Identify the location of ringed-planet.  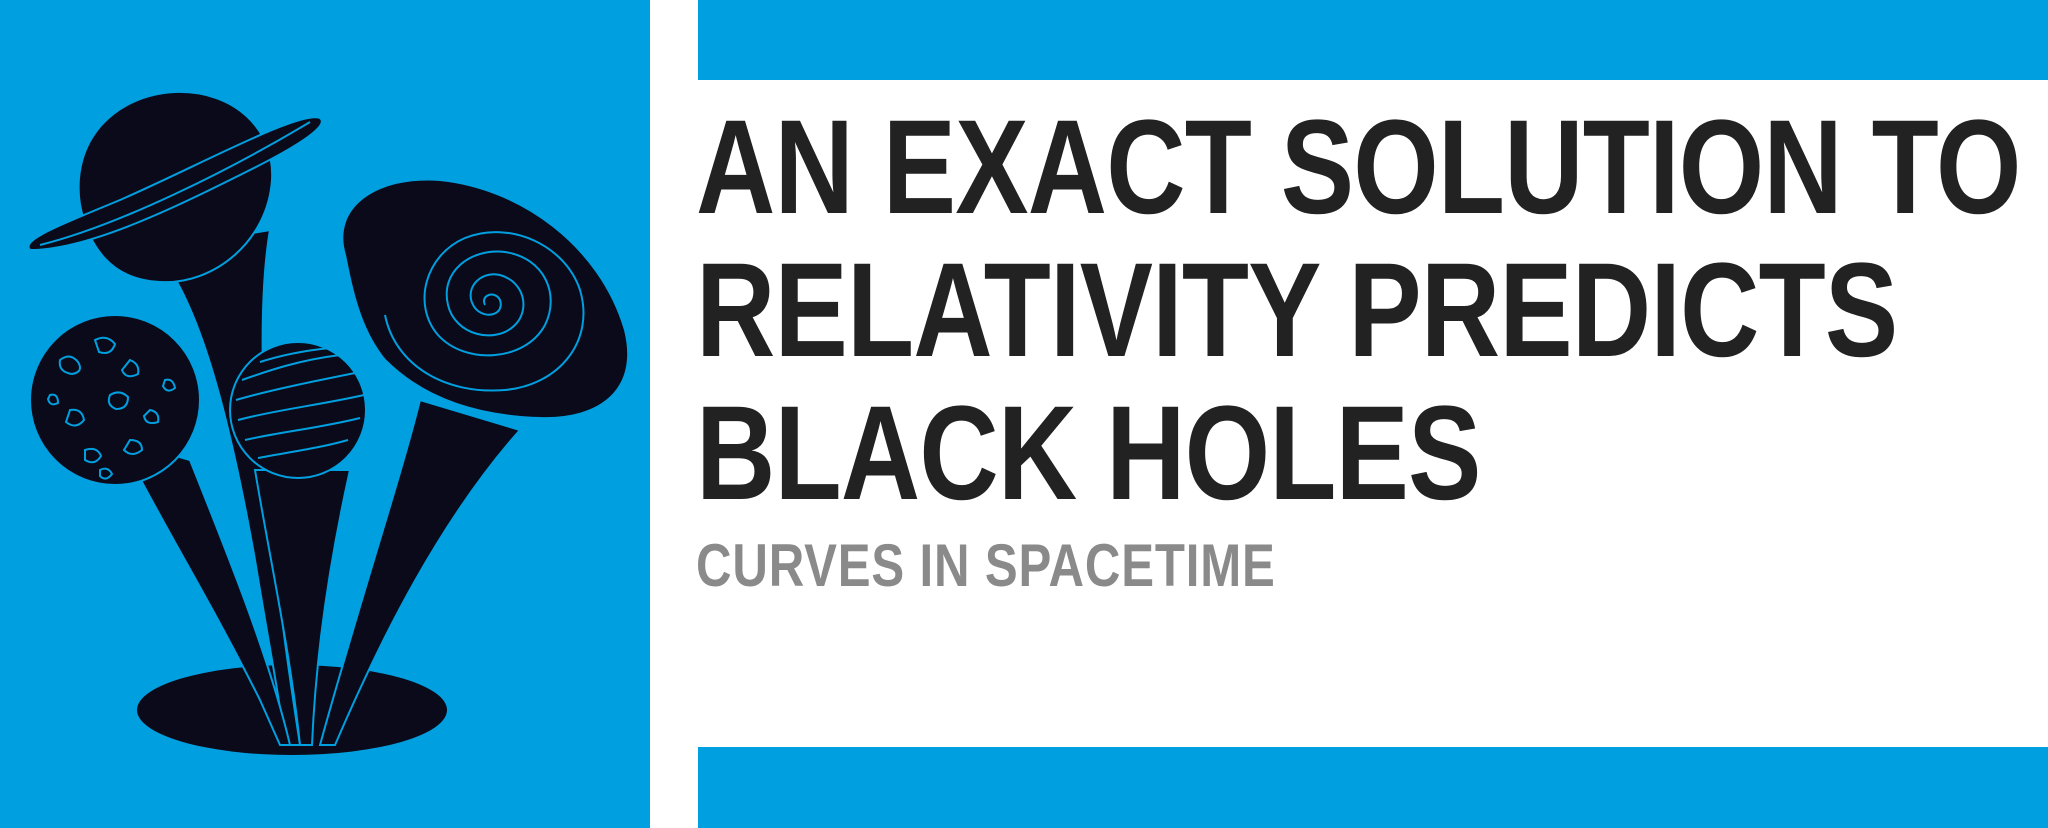
(175, 187).